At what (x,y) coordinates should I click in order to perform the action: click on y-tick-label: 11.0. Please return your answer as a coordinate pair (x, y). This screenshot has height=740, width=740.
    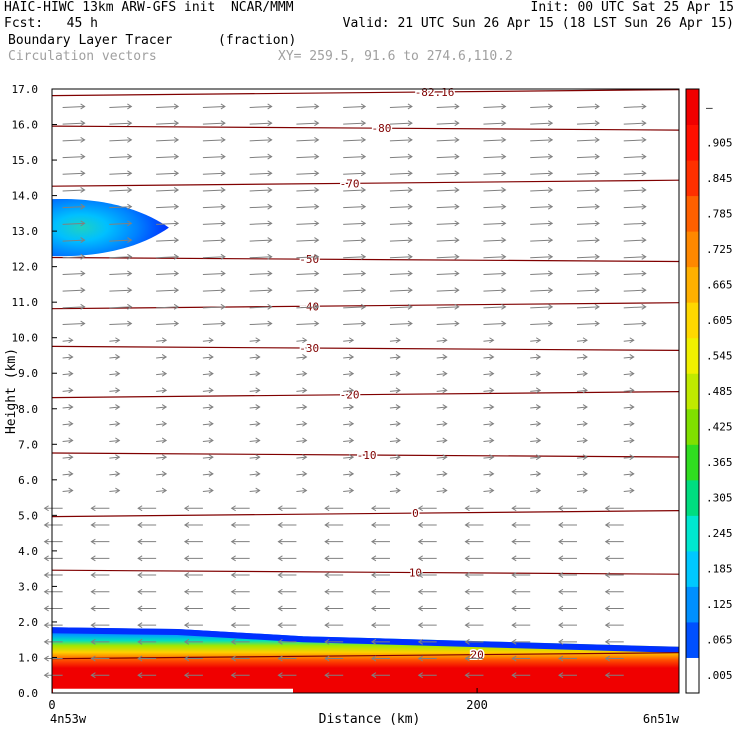
    Looking at the image, I should click on (25, 302).